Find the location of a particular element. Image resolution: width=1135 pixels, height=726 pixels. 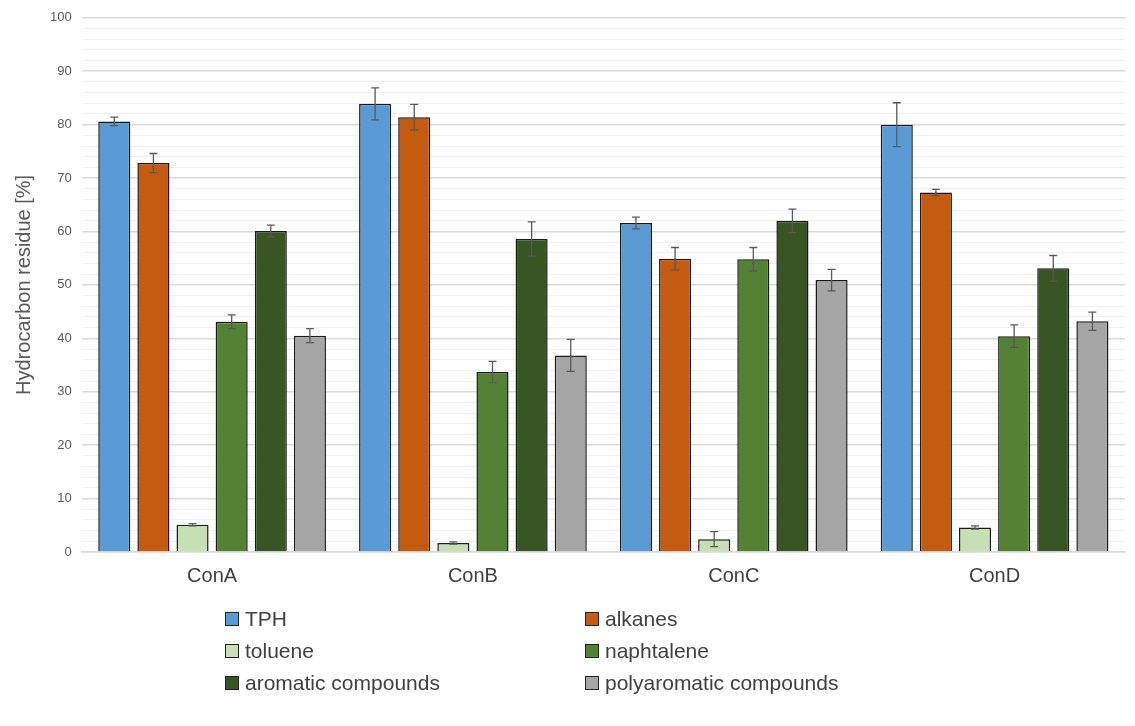

y-tick-label: 70 is located at coordinates (64, 177).